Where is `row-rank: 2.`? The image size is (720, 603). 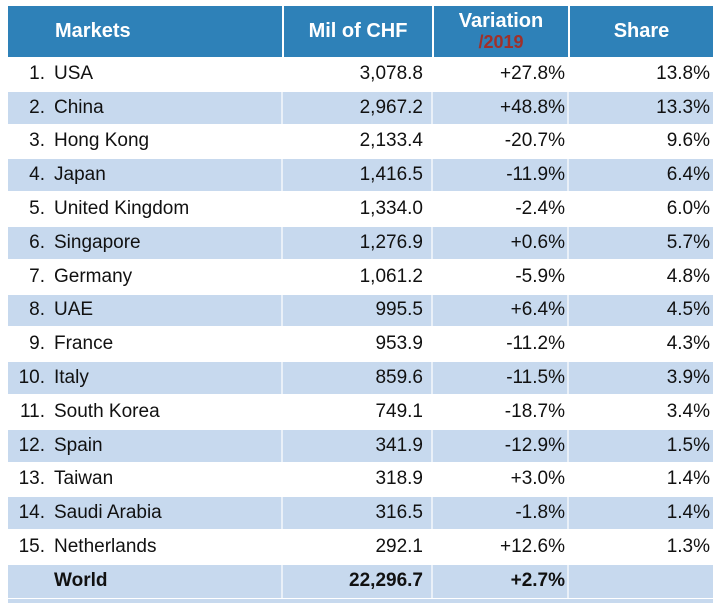
row-rank: 2. is located at coordinates (37, 107).